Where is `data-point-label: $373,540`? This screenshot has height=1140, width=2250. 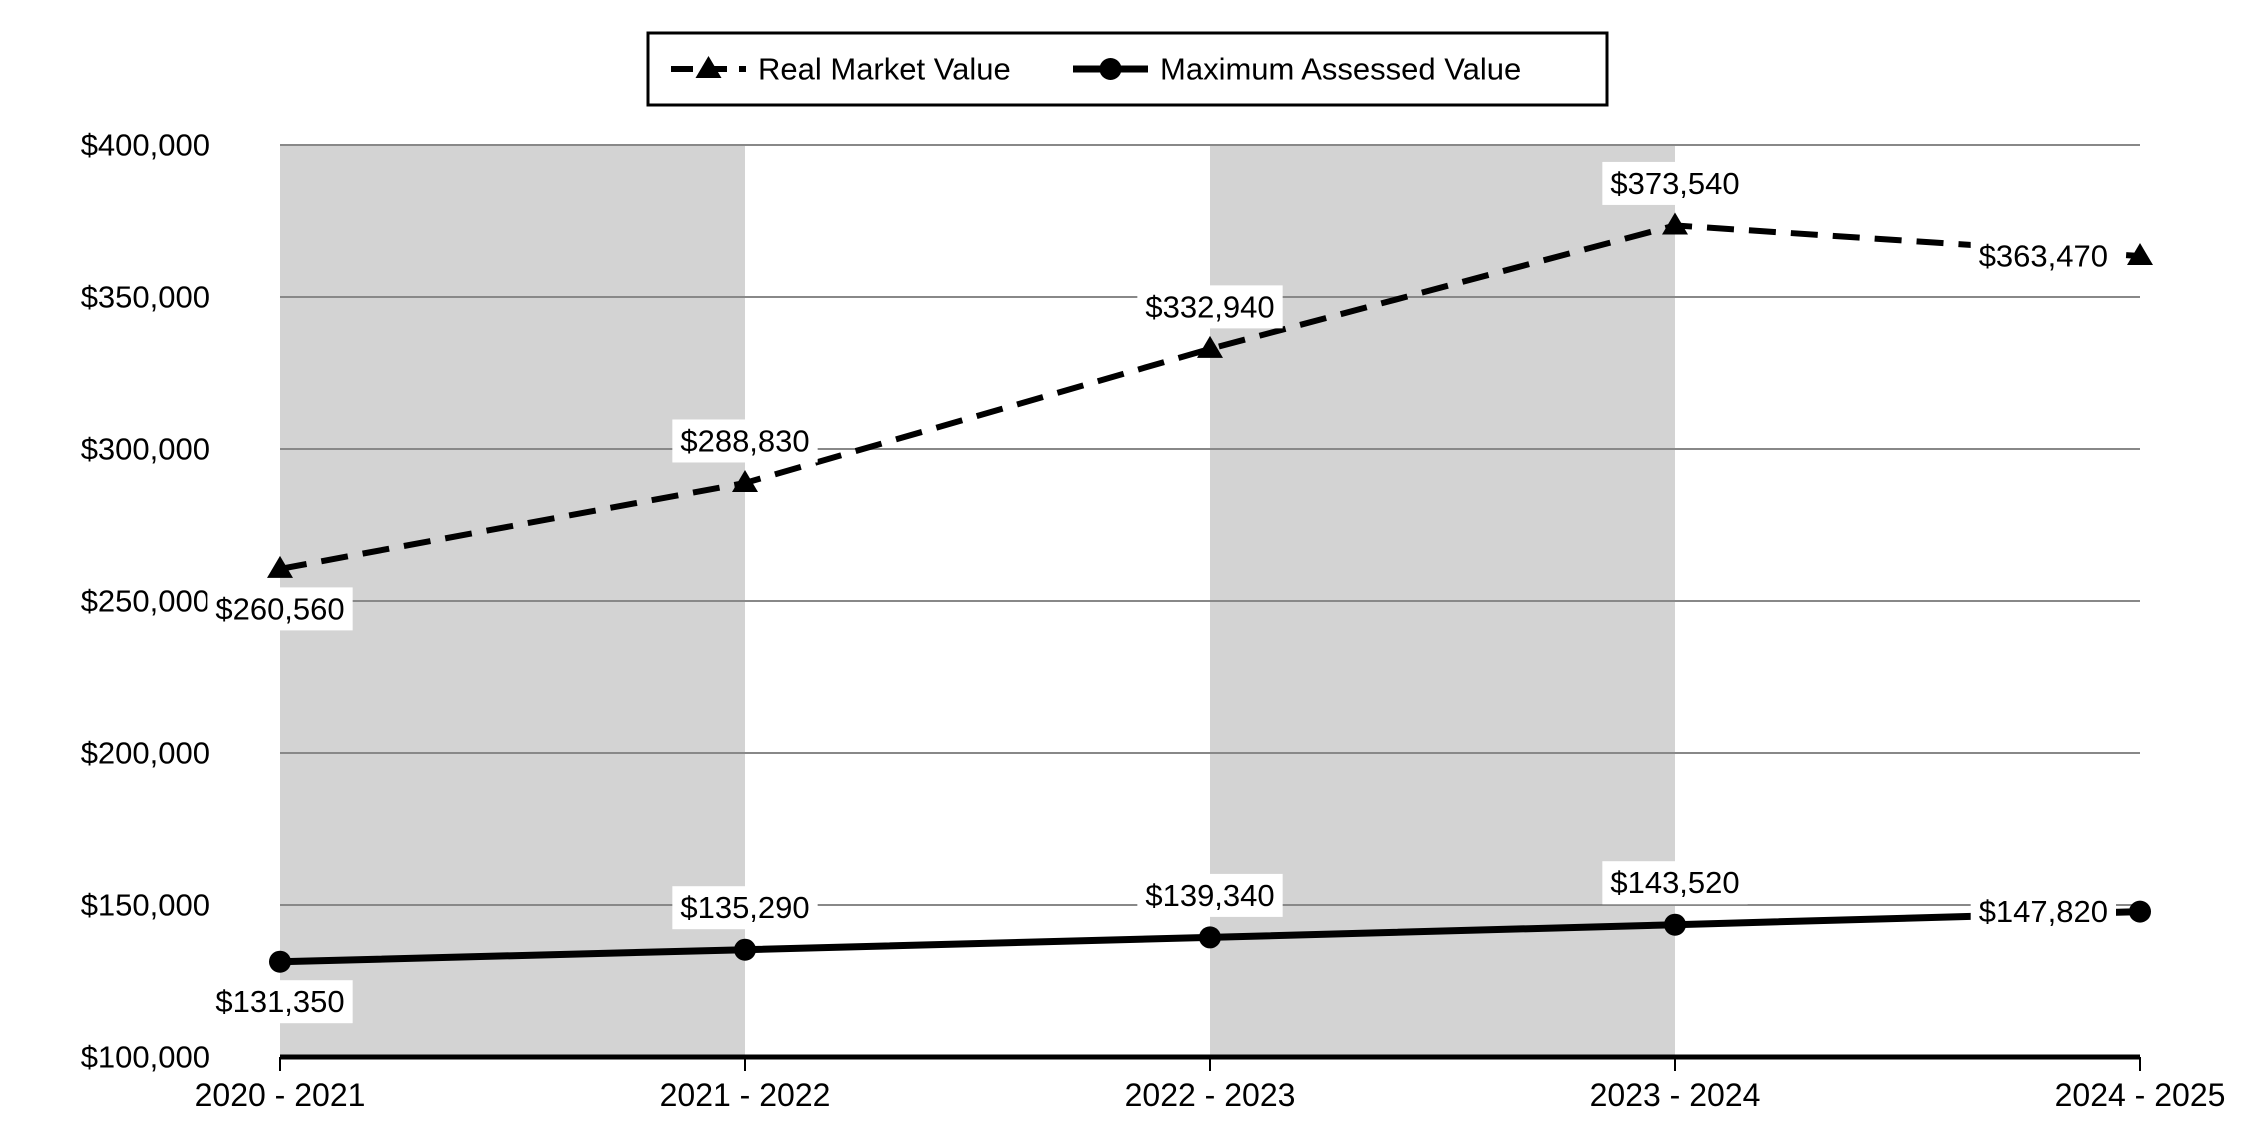 data-point-label: $373,540 is located at coordinates (1674, 183).